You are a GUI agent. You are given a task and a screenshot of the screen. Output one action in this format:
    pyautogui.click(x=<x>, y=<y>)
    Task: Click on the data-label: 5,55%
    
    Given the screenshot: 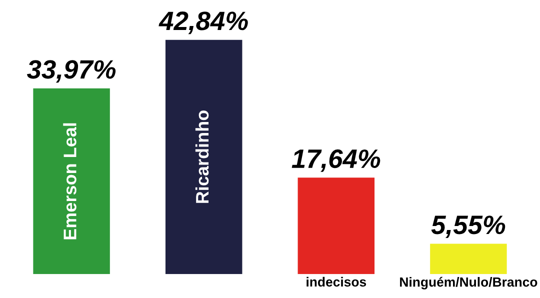 What is the action you would take?
    pyautogui.click(x=468, y=227)
    